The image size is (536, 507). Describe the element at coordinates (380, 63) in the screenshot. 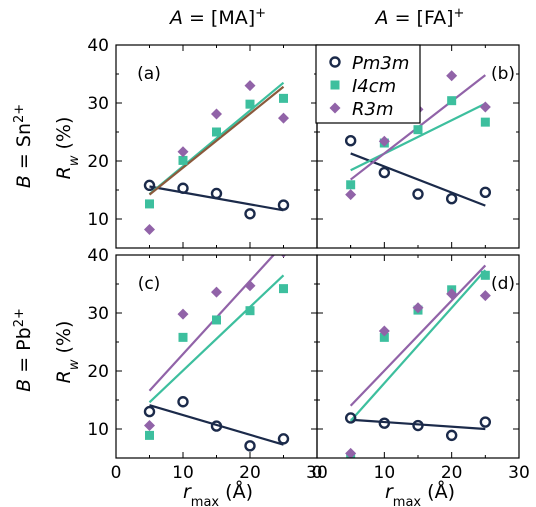

I see `legend-label: Pm3m` at that location.